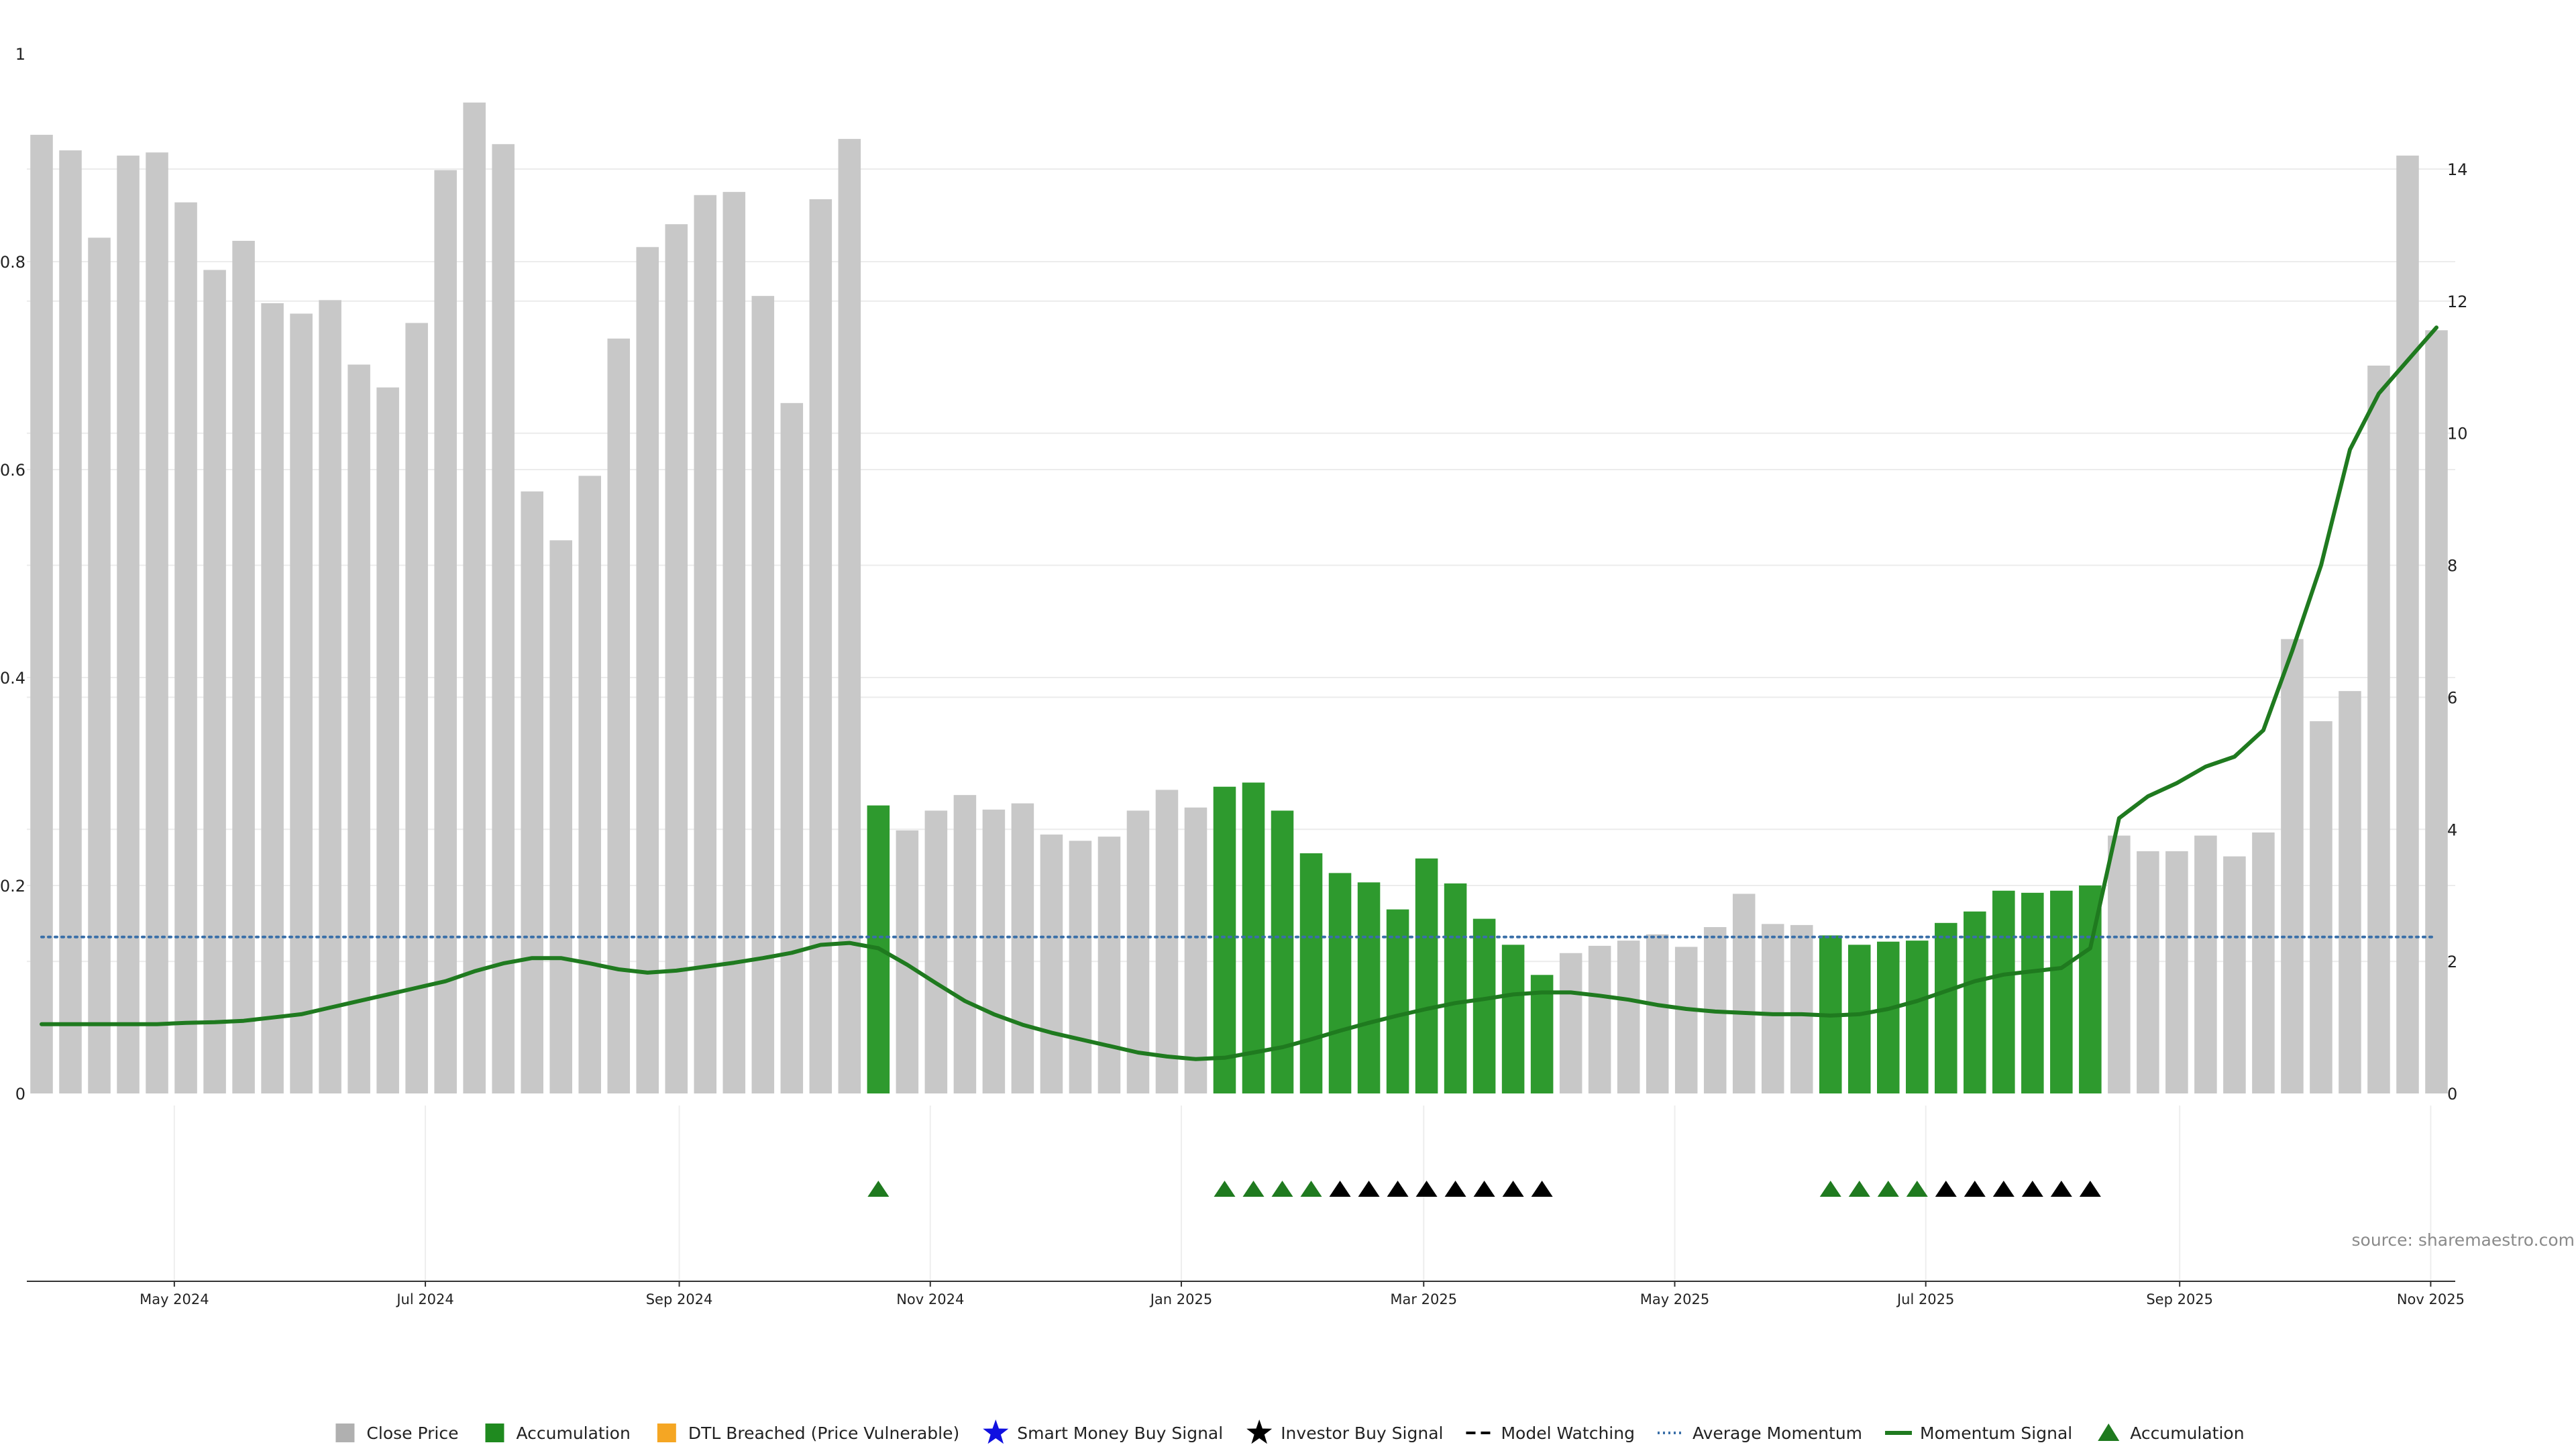 This screenshot has height=1449, width=2576. Describe the element at coordinates (2452, 962) in the screenshot. I see `right-tick-label: 2` at that location.